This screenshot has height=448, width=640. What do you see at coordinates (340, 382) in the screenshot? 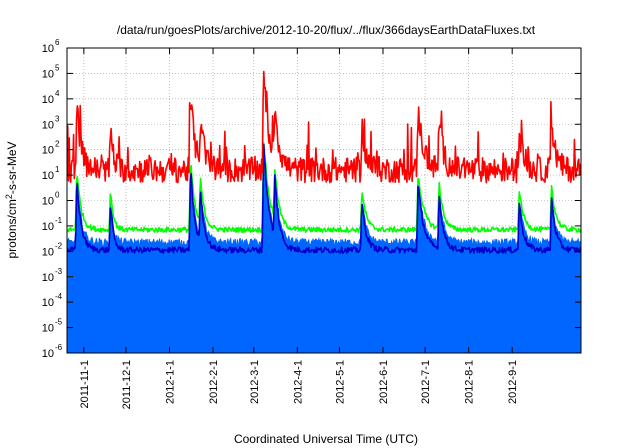
I see `x-tick-label: 2012-5-1` at bounding box center [340, 382].